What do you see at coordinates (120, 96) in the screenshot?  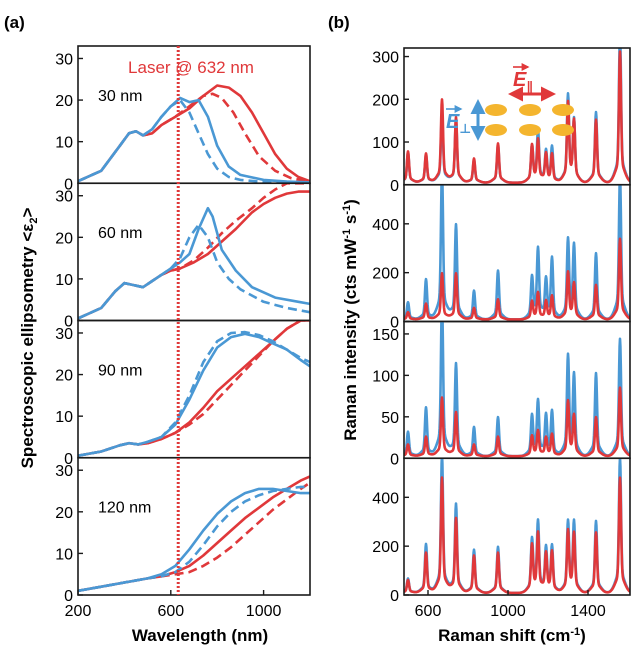 I see `thickness-label: 30 nm` at bounding box center [120, 96].